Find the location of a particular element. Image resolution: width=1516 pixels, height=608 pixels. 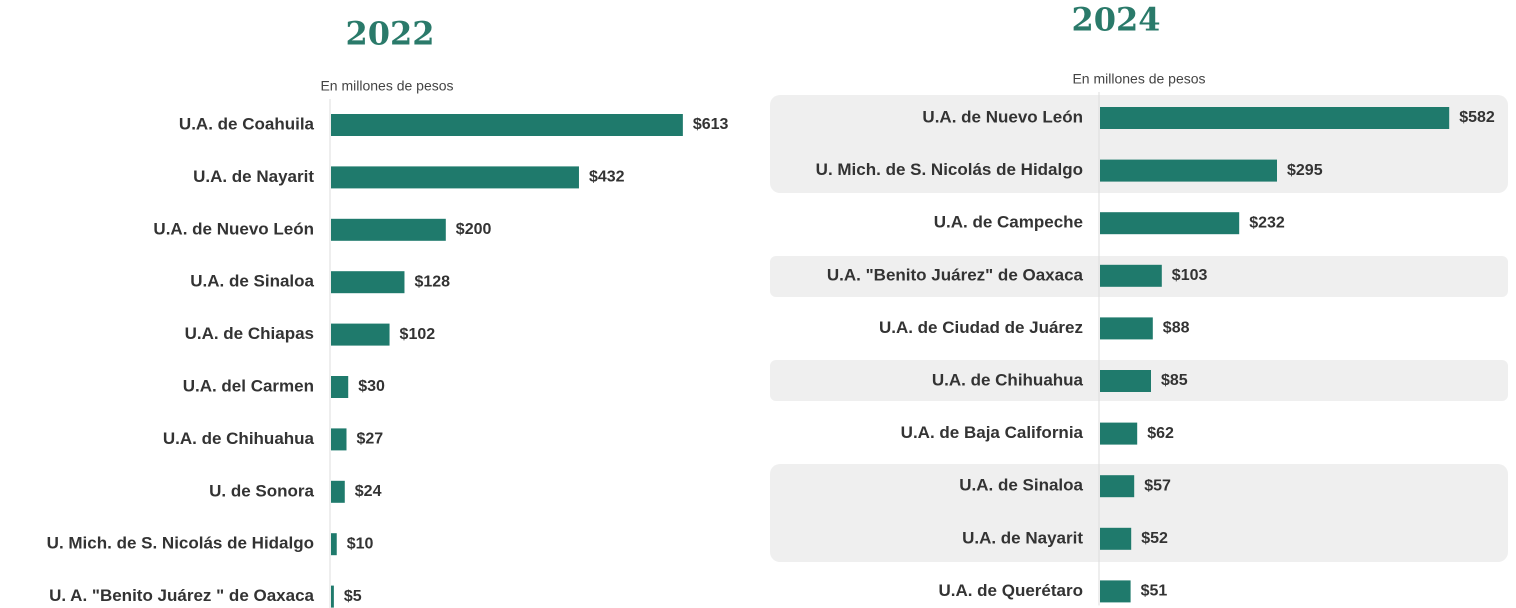

value-label: $30 is located at coordinates (371, 386).